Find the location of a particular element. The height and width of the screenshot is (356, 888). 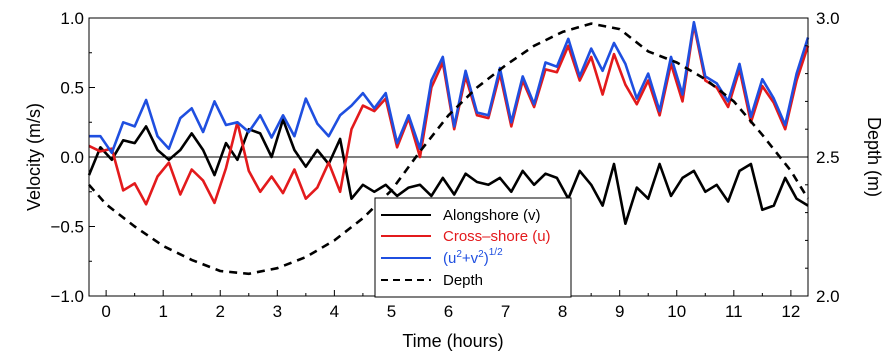

x-tick-label: 3 is located at coordinates (277, 311).